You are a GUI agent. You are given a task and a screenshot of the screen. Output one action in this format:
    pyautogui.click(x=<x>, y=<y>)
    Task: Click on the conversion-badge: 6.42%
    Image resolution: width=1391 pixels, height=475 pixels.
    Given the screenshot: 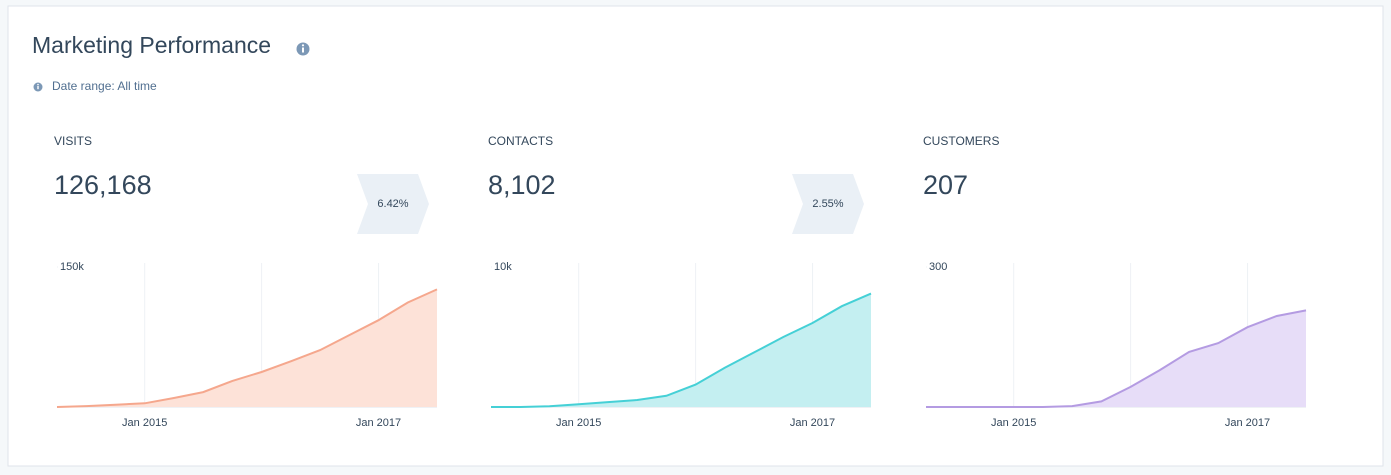 What is the action you would take?
    pyautogui.click(x=393, y=204)
    